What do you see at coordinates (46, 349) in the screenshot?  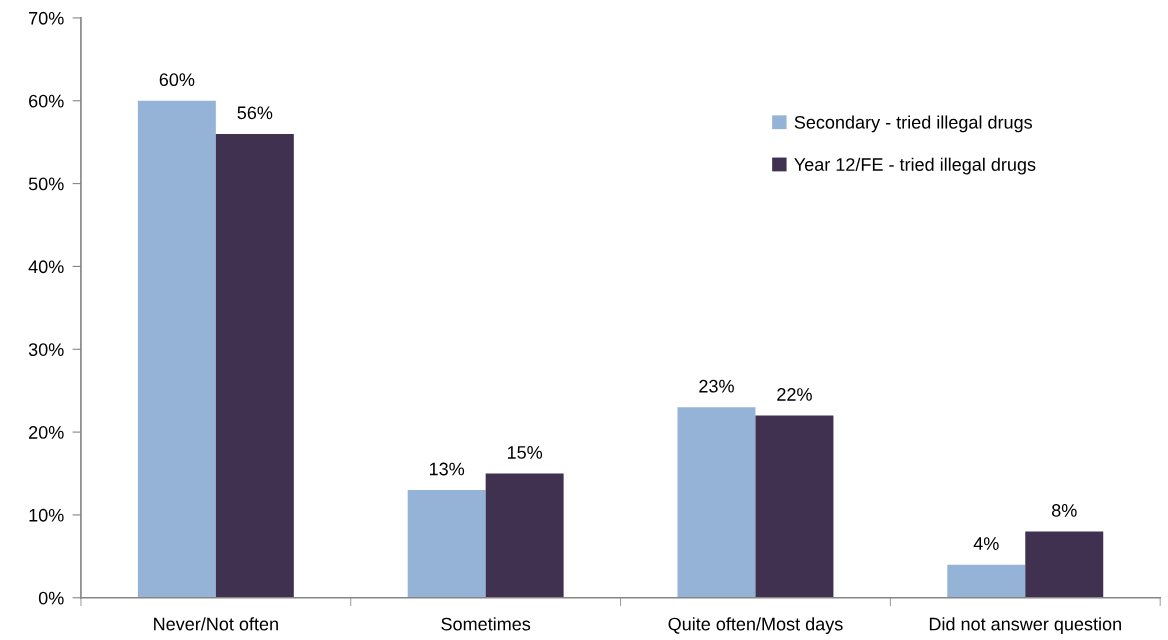 I see `y-tick-label: 30%` at bounding box center [46, 349].